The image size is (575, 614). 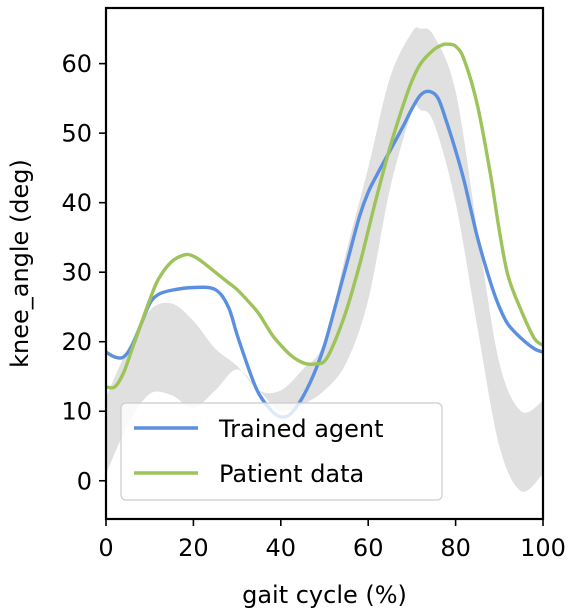 What do you see at coordinates (193, 548) in the screenshot?
I see `x-tick-label: 20` at bounding box center [193, 548].